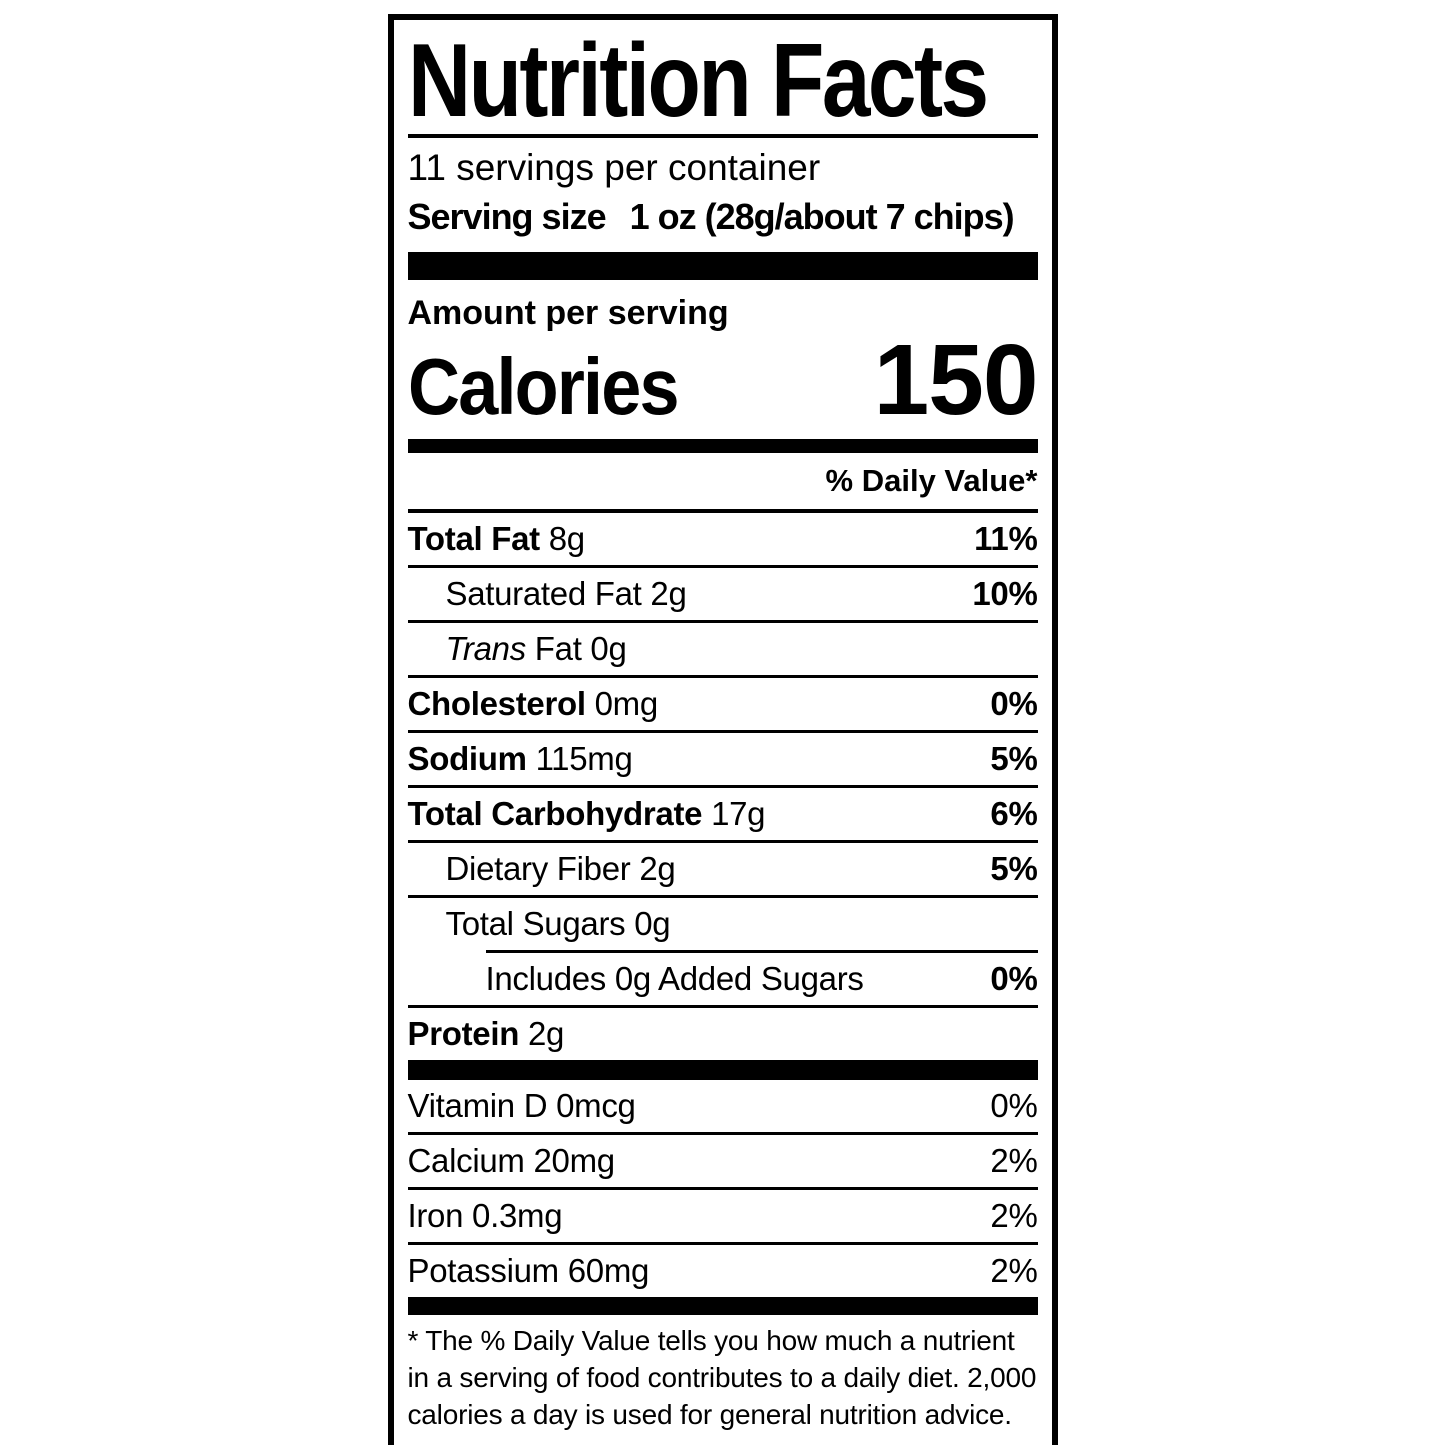  Describe the element at coordinates (722, 446) in the screenshot. I see `calories-divider` at that location.